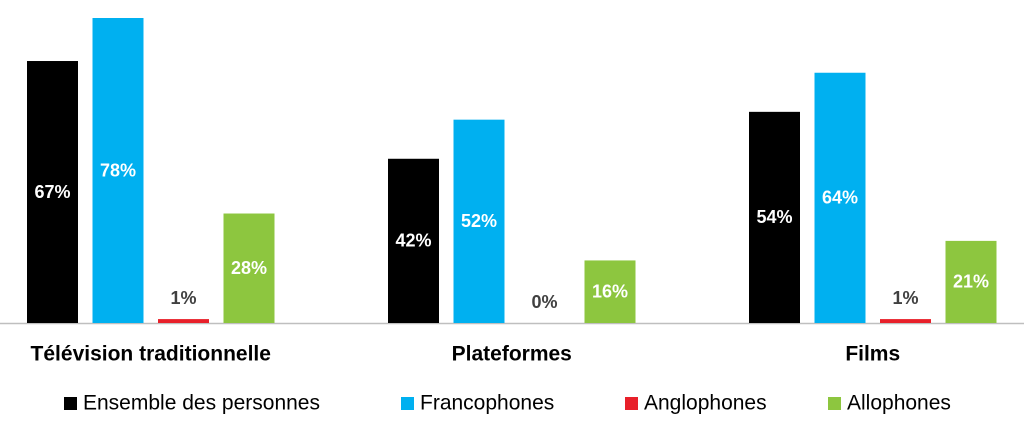 The image size is (1024, 427). What do you see at coordinates (512, 354) in the screenshot?
I see `category-label: Plateformes` at bounding box center [512, 354].